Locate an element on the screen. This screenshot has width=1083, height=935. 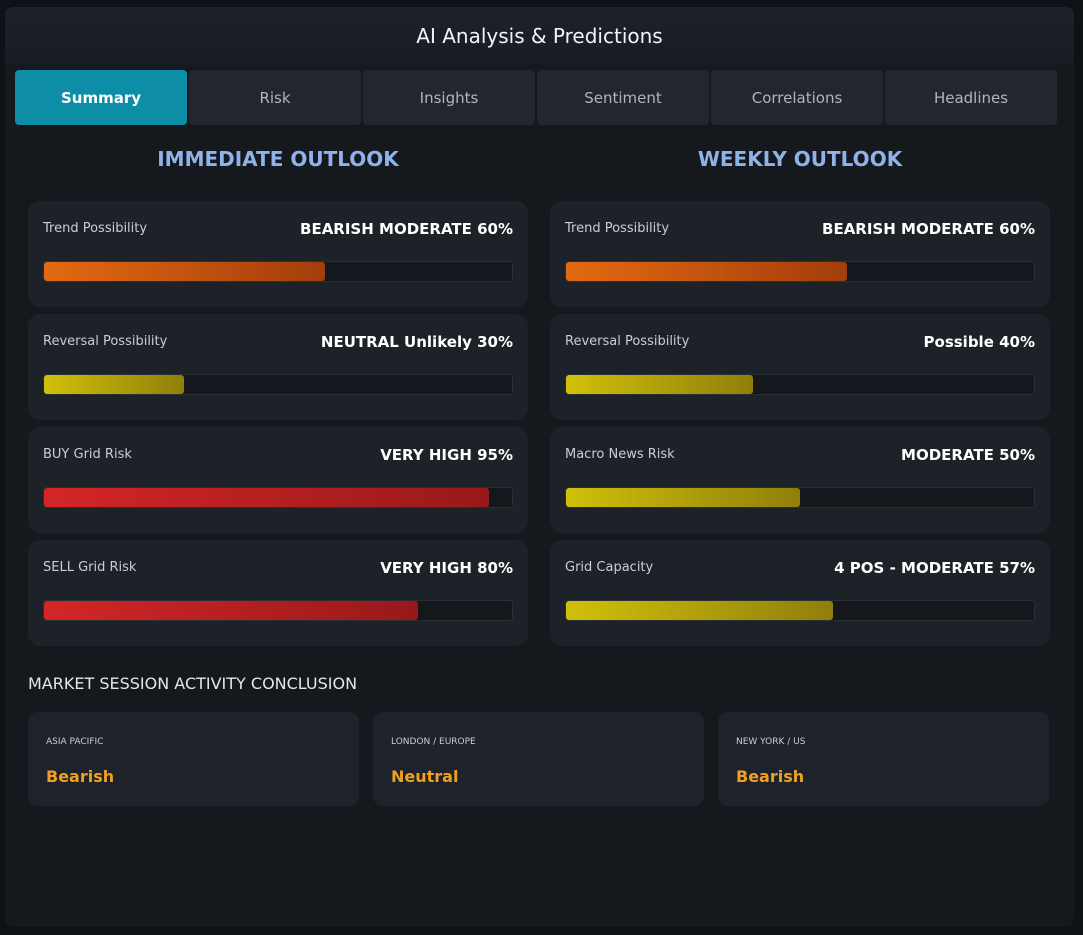
panel-title-text: AI Analysis & Predictions is located at coordinates (539, 36).